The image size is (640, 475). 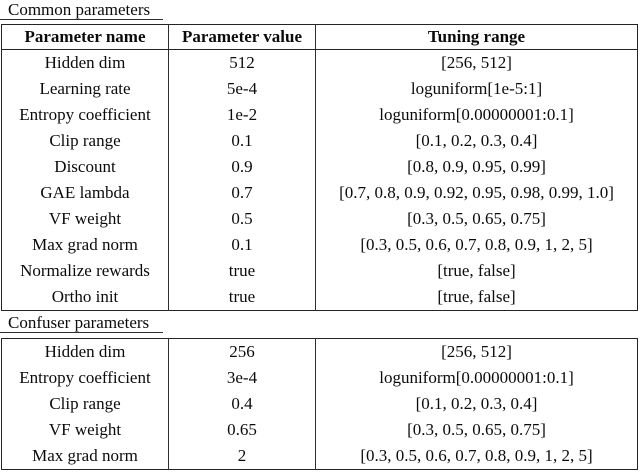 What do you see at coordinates (242, 37) in the screenshot?
I see `col-header-parameter-value: Parameter value` at bounding box center [242, 37].